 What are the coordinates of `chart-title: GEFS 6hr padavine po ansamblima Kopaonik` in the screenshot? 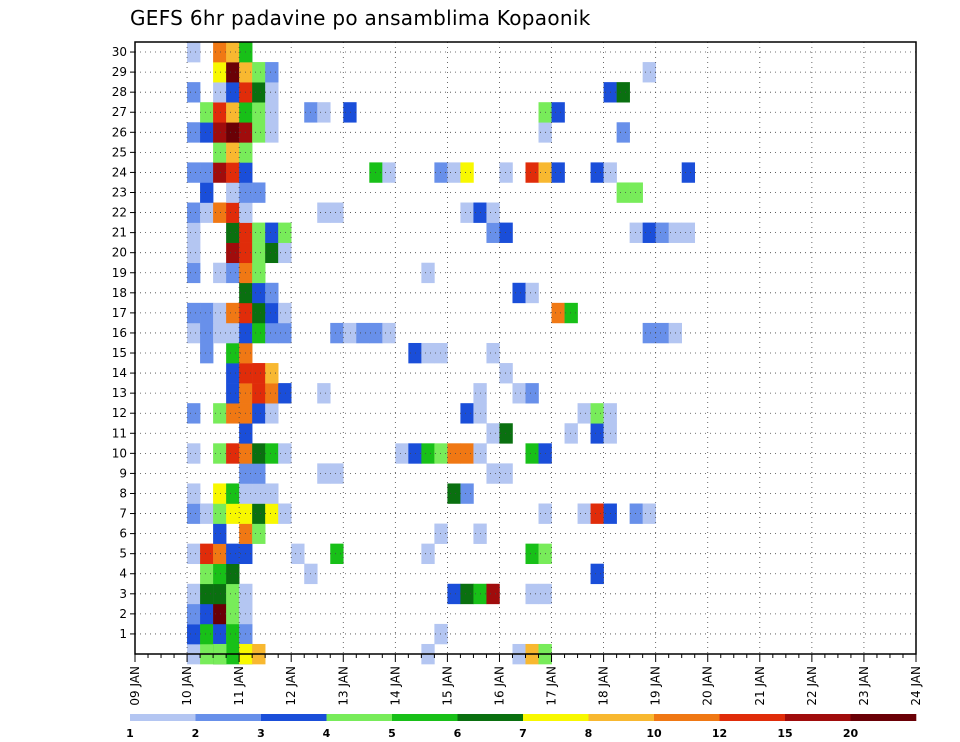 It's located at (360, 18).